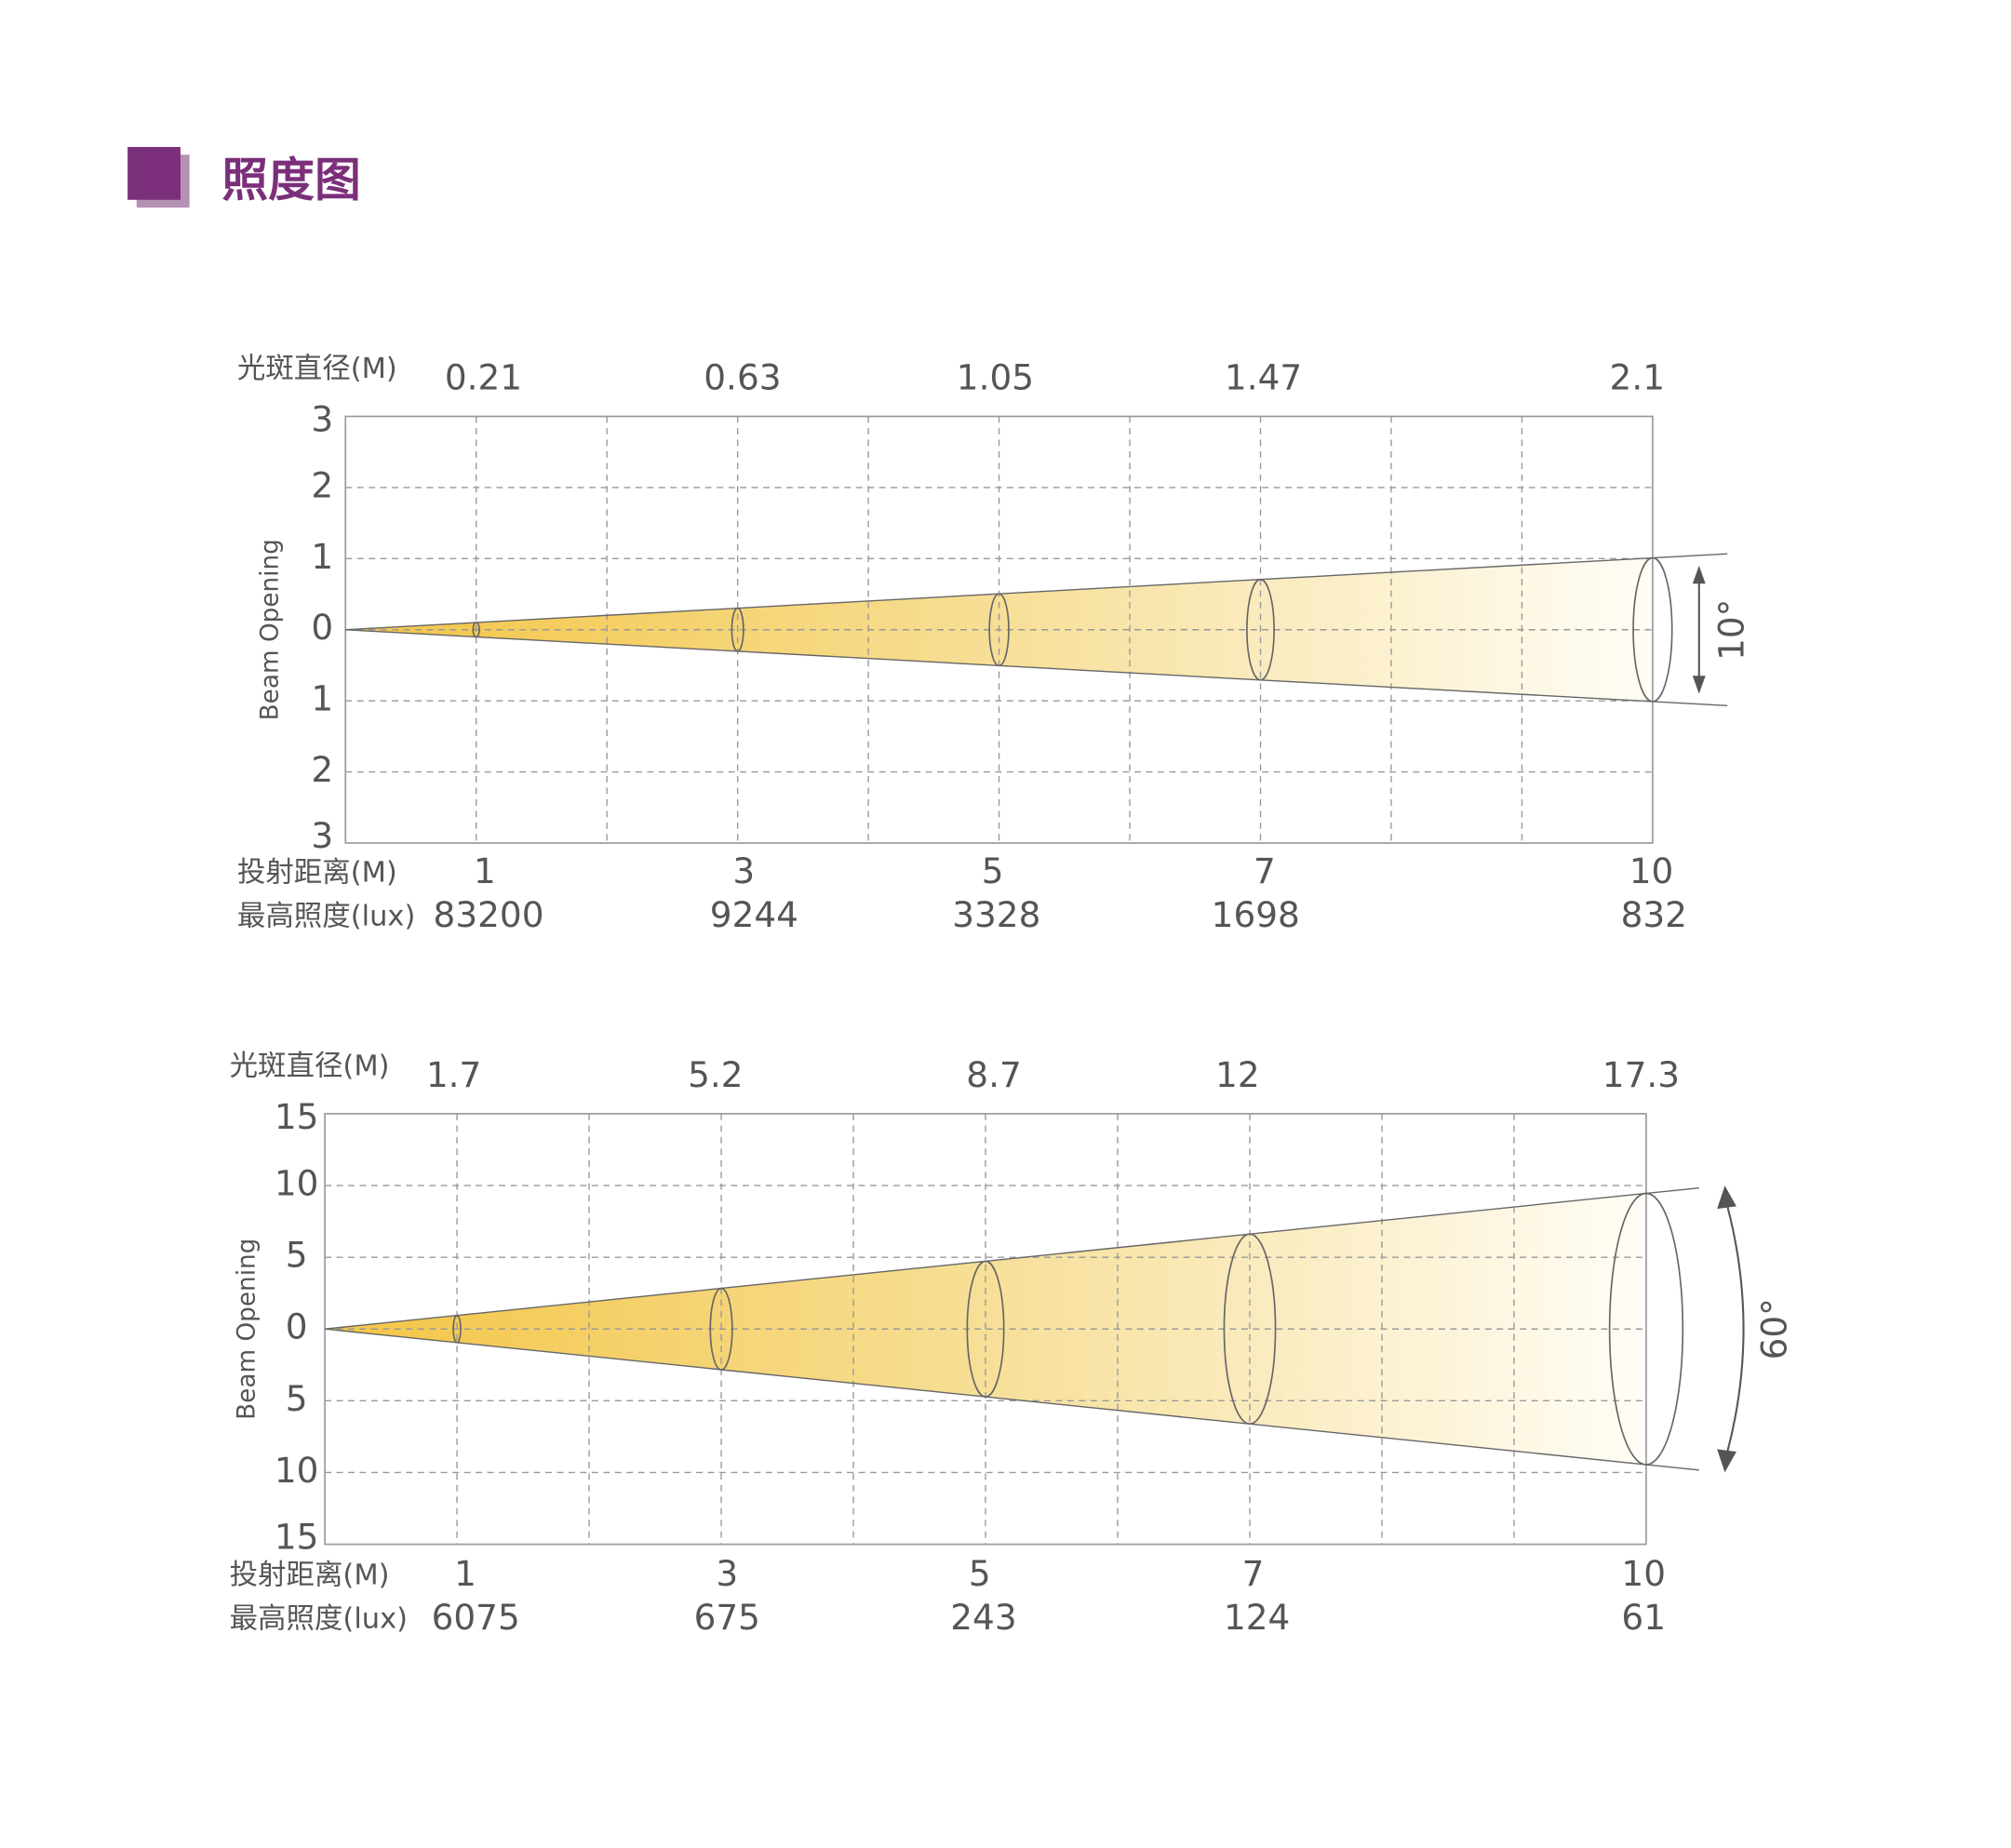 The width and height of the screenshot is (2011, 1848). What do you see at coordinates (1237, 1074) in the screenshot?
I see `spot-diameter: 12` at bounding box center [1237, 1074].